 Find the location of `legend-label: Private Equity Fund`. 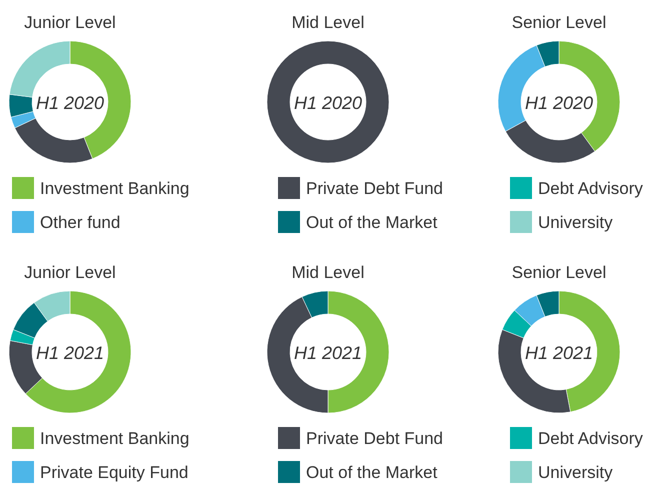

legend-label: Private Equity Fund is located at coordinates (114, 472).